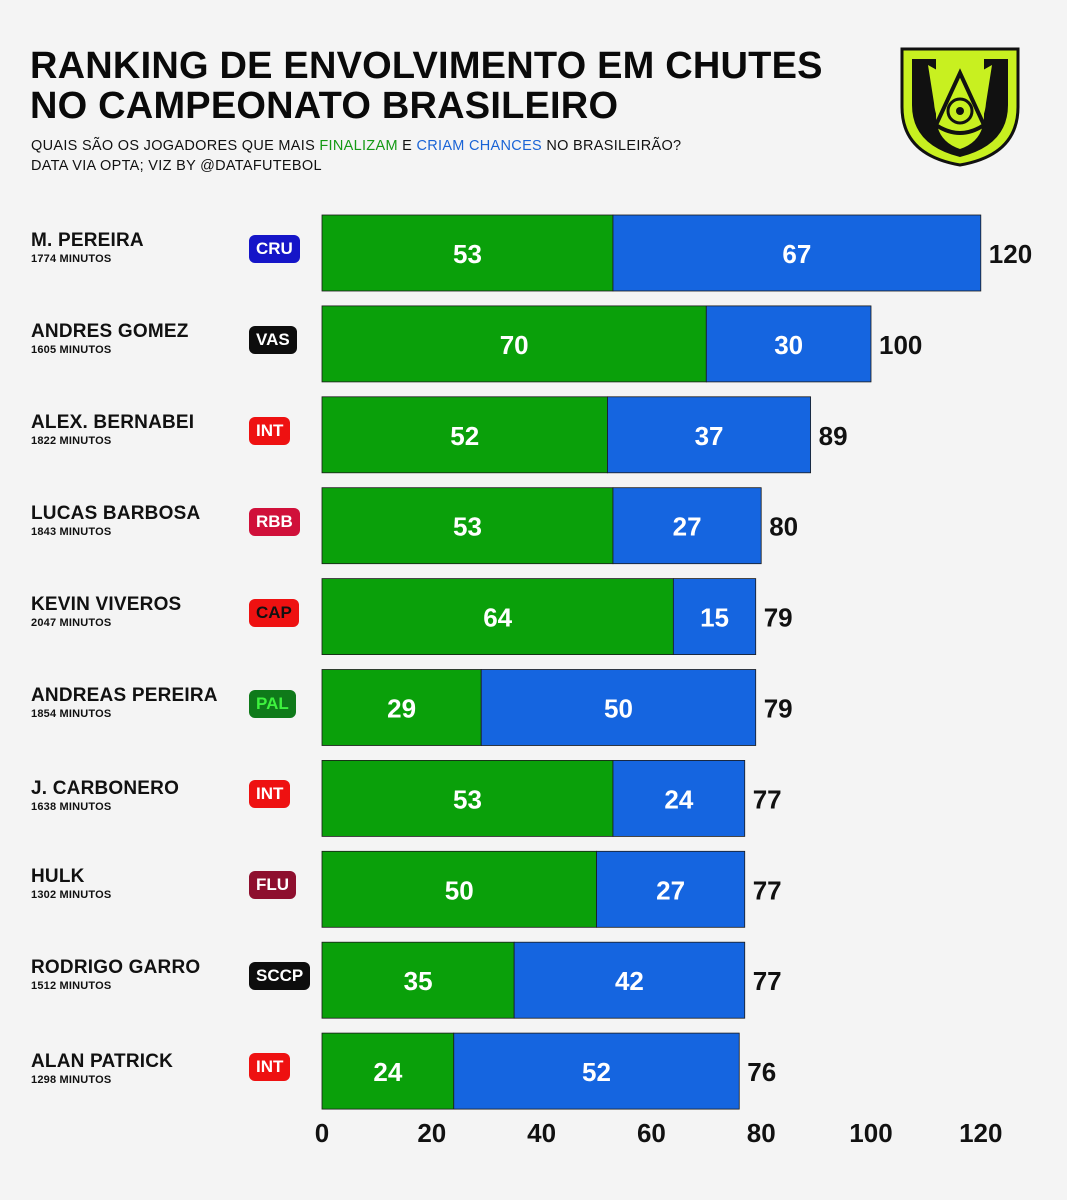 The height and width of the screenshot is (1200, 1067). I want to click on player-name: RODRIGO GARRO, so click(116, 968).